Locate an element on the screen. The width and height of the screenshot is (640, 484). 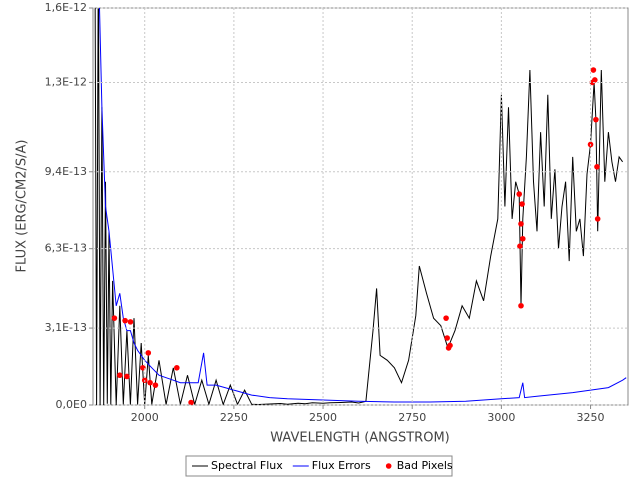
x-tick-label: 3250 is located at coordinates (591, 417).